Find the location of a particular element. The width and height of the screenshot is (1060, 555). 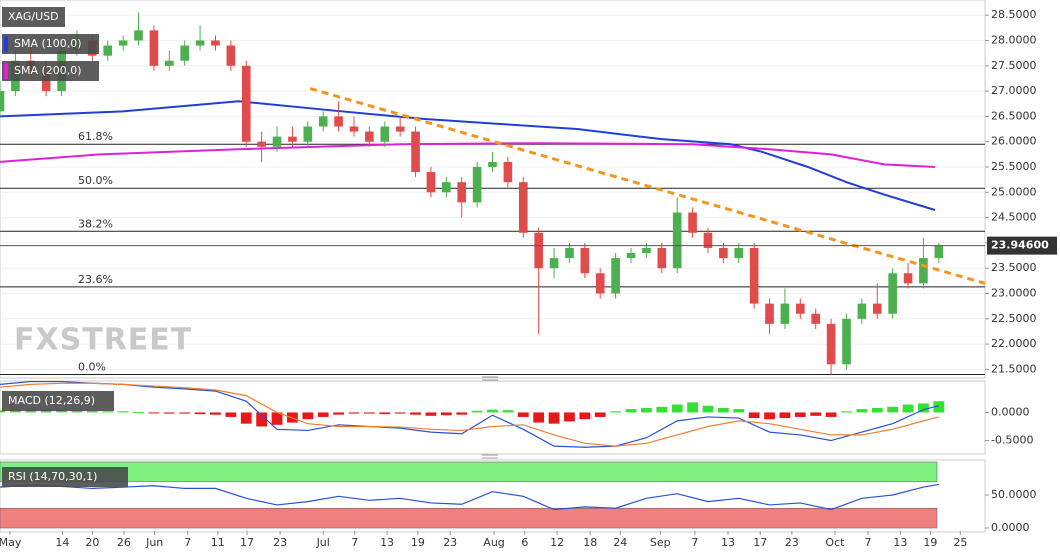

legend-swatch is located at coordinates (6, 71).